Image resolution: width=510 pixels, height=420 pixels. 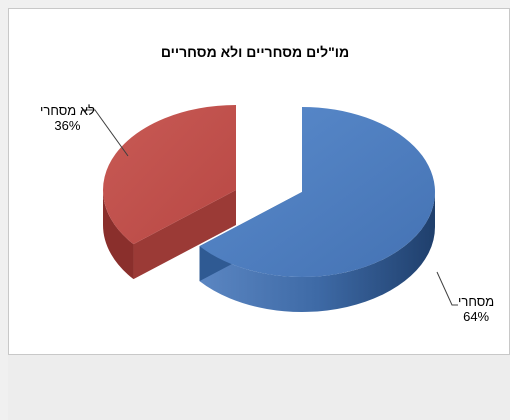 I want to click on slice-non-commercial, so click(x=169, y=175).